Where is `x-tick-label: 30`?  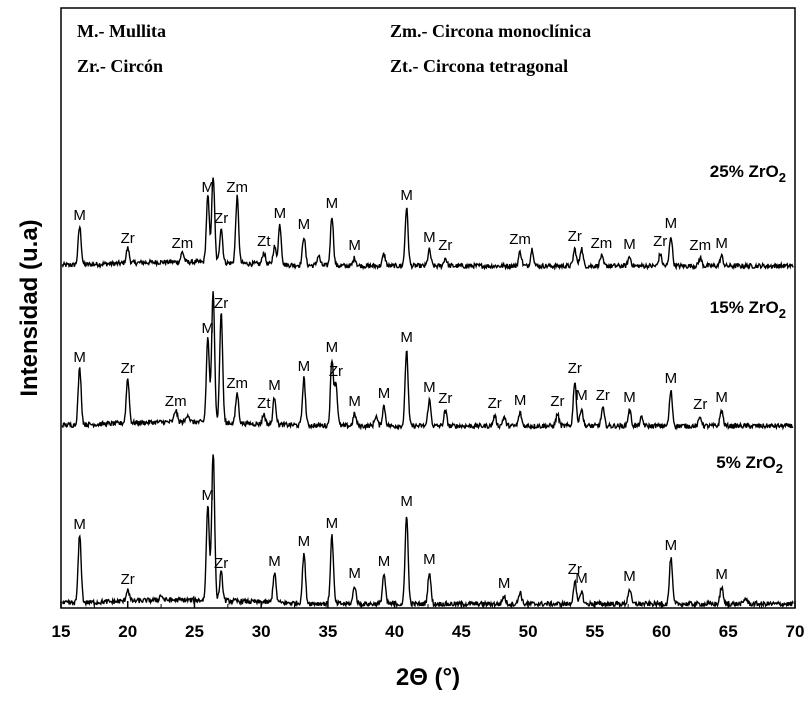 x-tick-label: 30 is located at coordinates (261, 631).